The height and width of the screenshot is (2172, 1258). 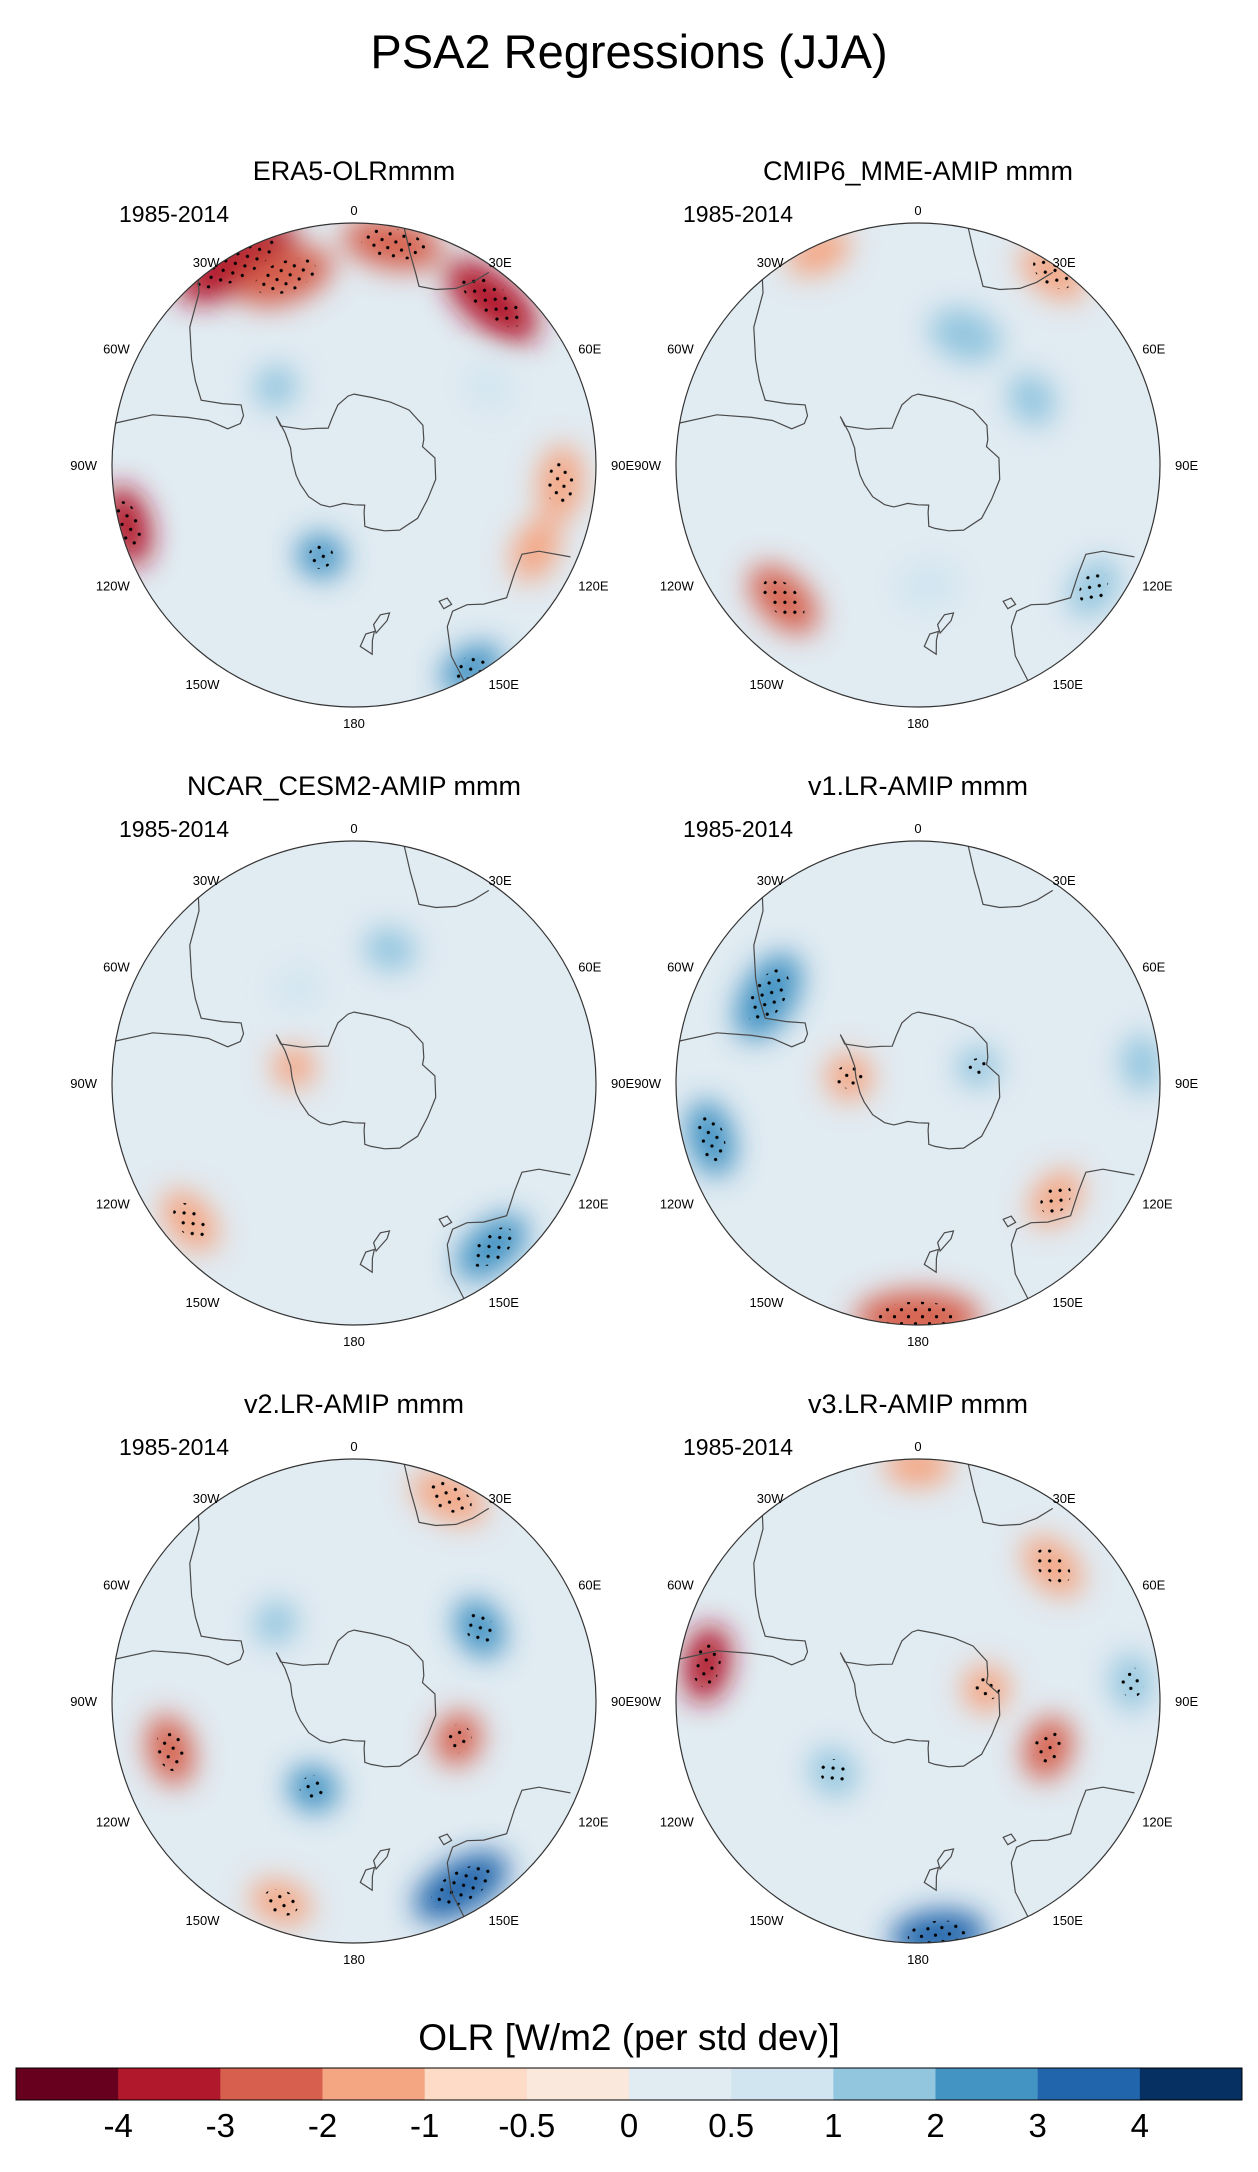 I want to click on colorbar-tick-label: 2, so click(x=935, y=2125).